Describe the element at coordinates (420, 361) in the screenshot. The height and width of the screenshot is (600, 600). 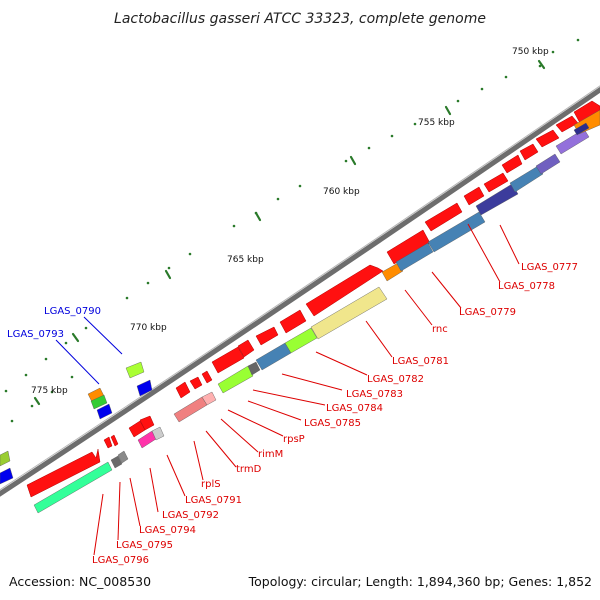
I see `gene-label-lgas-0781: LGAS_0781` at that location.